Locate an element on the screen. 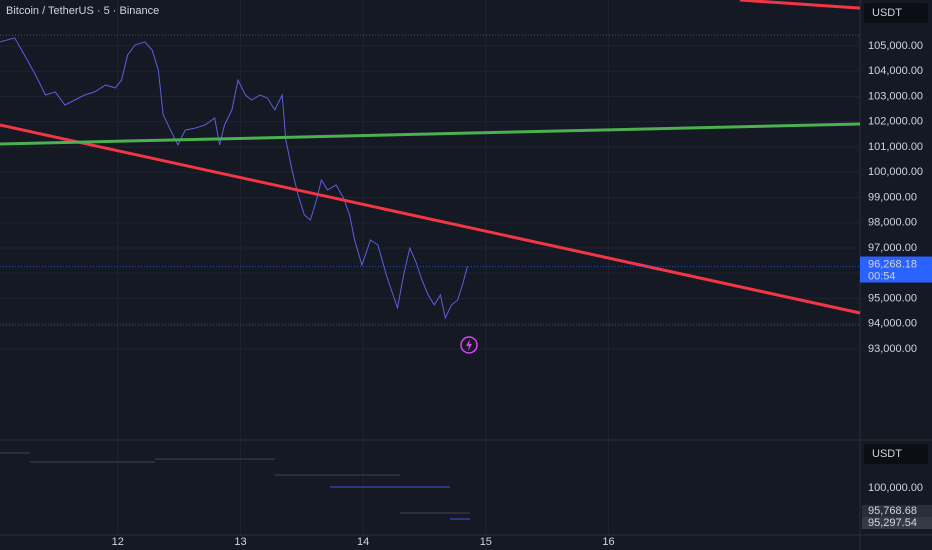 The image size is (932, 550). last-price-label: 96,268.18 is located at coordinates (892, 264).